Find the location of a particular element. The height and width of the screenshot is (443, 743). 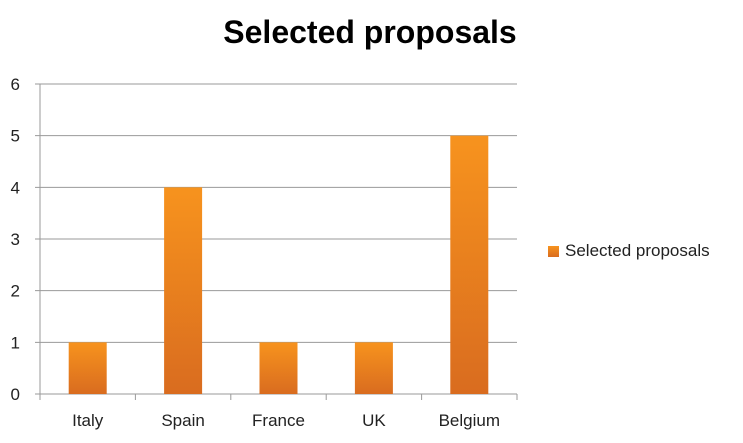

legend-swatch-icon is located at coordinates (553, 251).